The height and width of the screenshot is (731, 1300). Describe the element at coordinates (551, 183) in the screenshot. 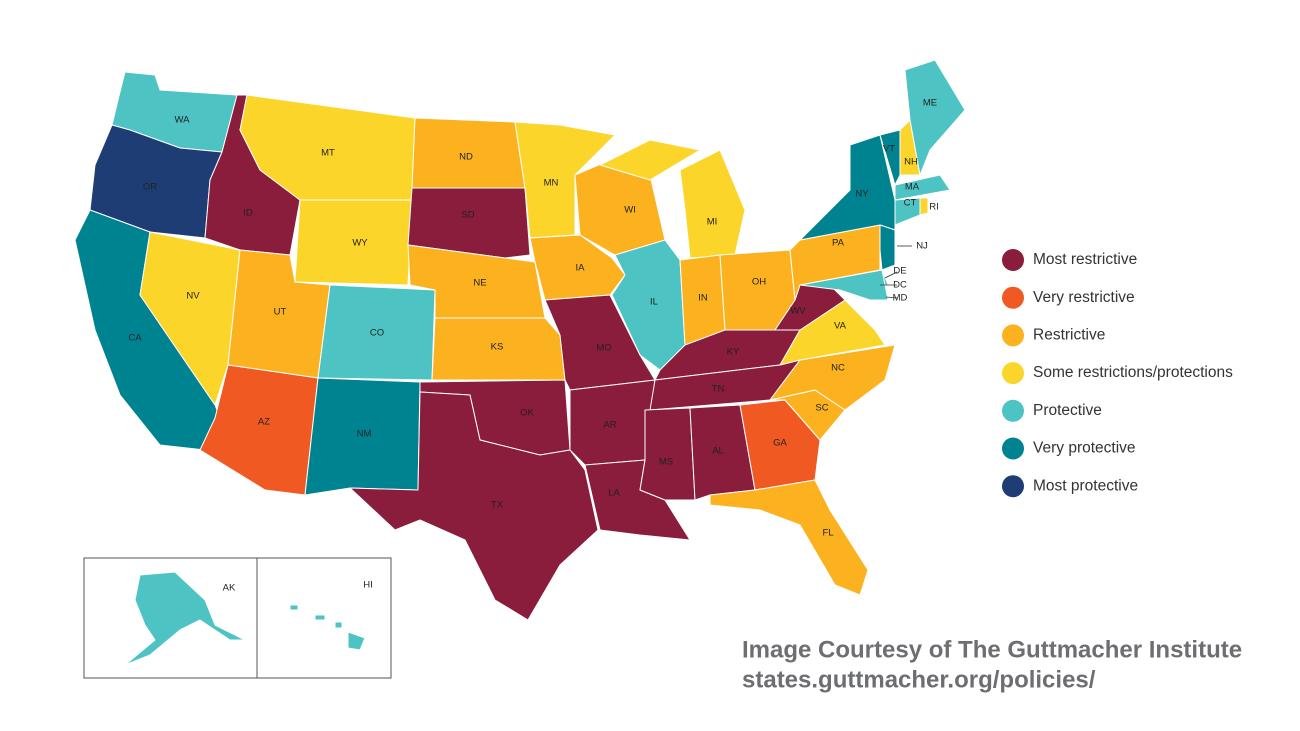

I see `state-label: MN` at that location.